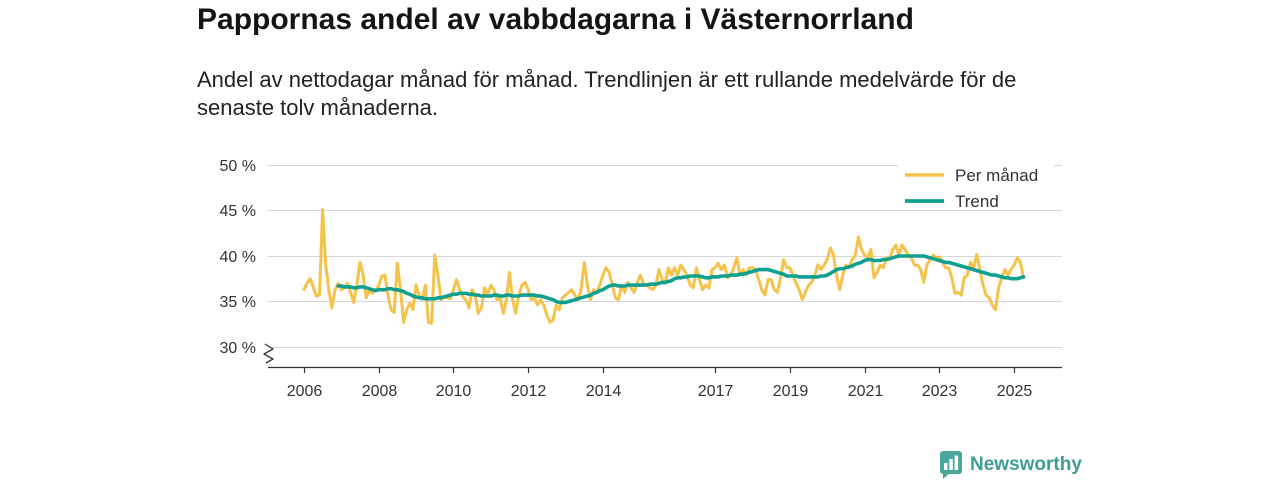  What do you see at coordinates (529, 391) in the screenshot?
I see `x-tick-label: 2012` at bounding box center [529, 391].